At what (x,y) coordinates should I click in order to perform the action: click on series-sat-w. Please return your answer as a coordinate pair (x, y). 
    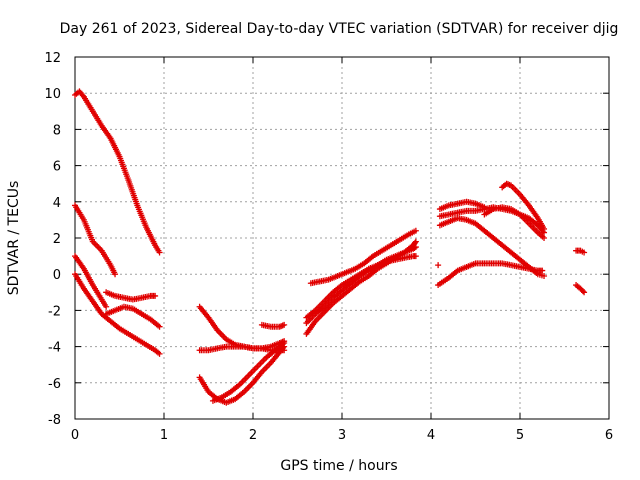
    Looking at the image, I should click on (580, 289).